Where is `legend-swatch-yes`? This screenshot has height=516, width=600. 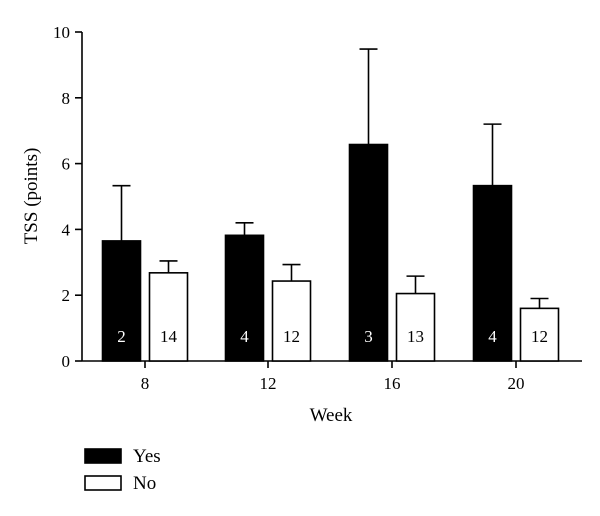
legend-swatch-yes is located at coordinates (103, 456).